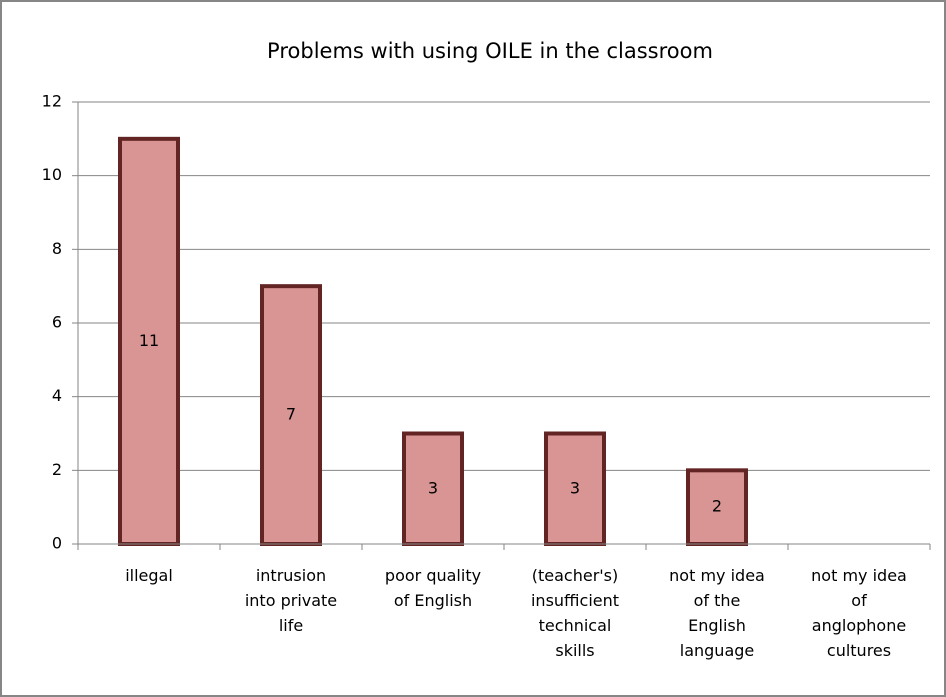 This screenshot has width=946, height=697. I want to click on data-label: 7, so click(291, 414).